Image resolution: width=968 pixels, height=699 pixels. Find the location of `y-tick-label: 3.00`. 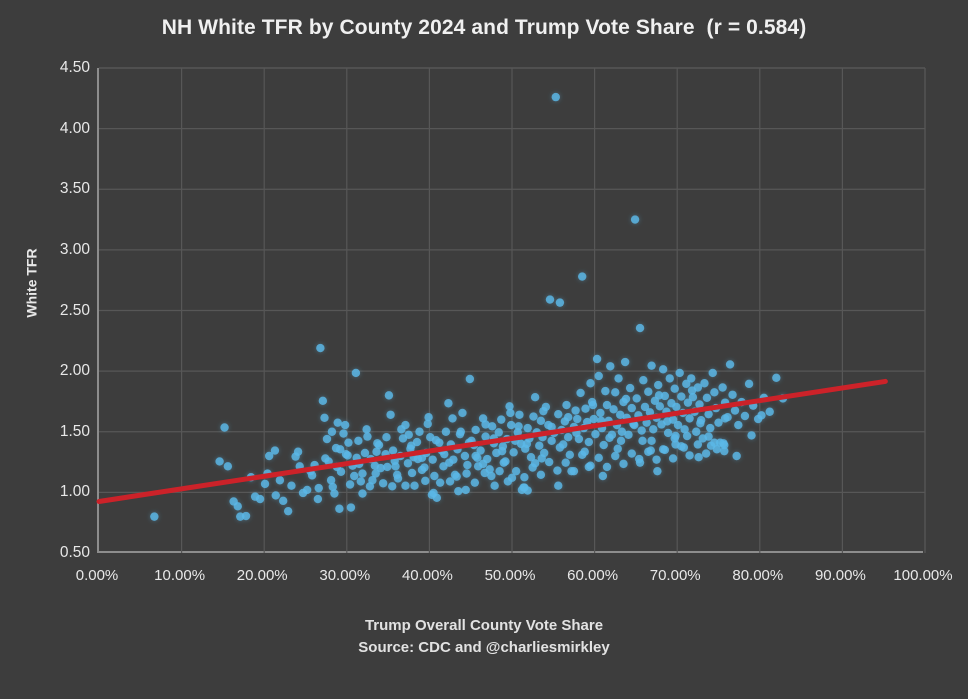

y-tick-label: 3.00 is located at coordinates (74, 249).